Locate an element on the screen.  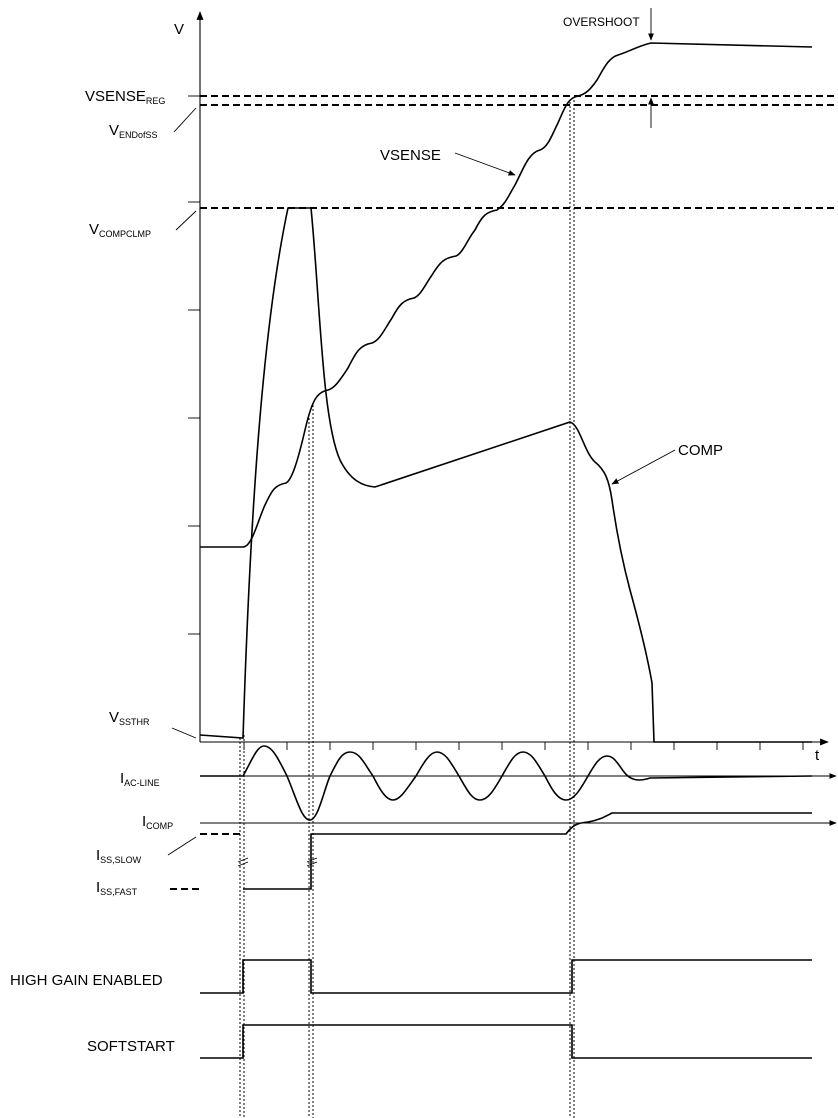
i-ac-line-waveform is located at coordinates (506, 783).